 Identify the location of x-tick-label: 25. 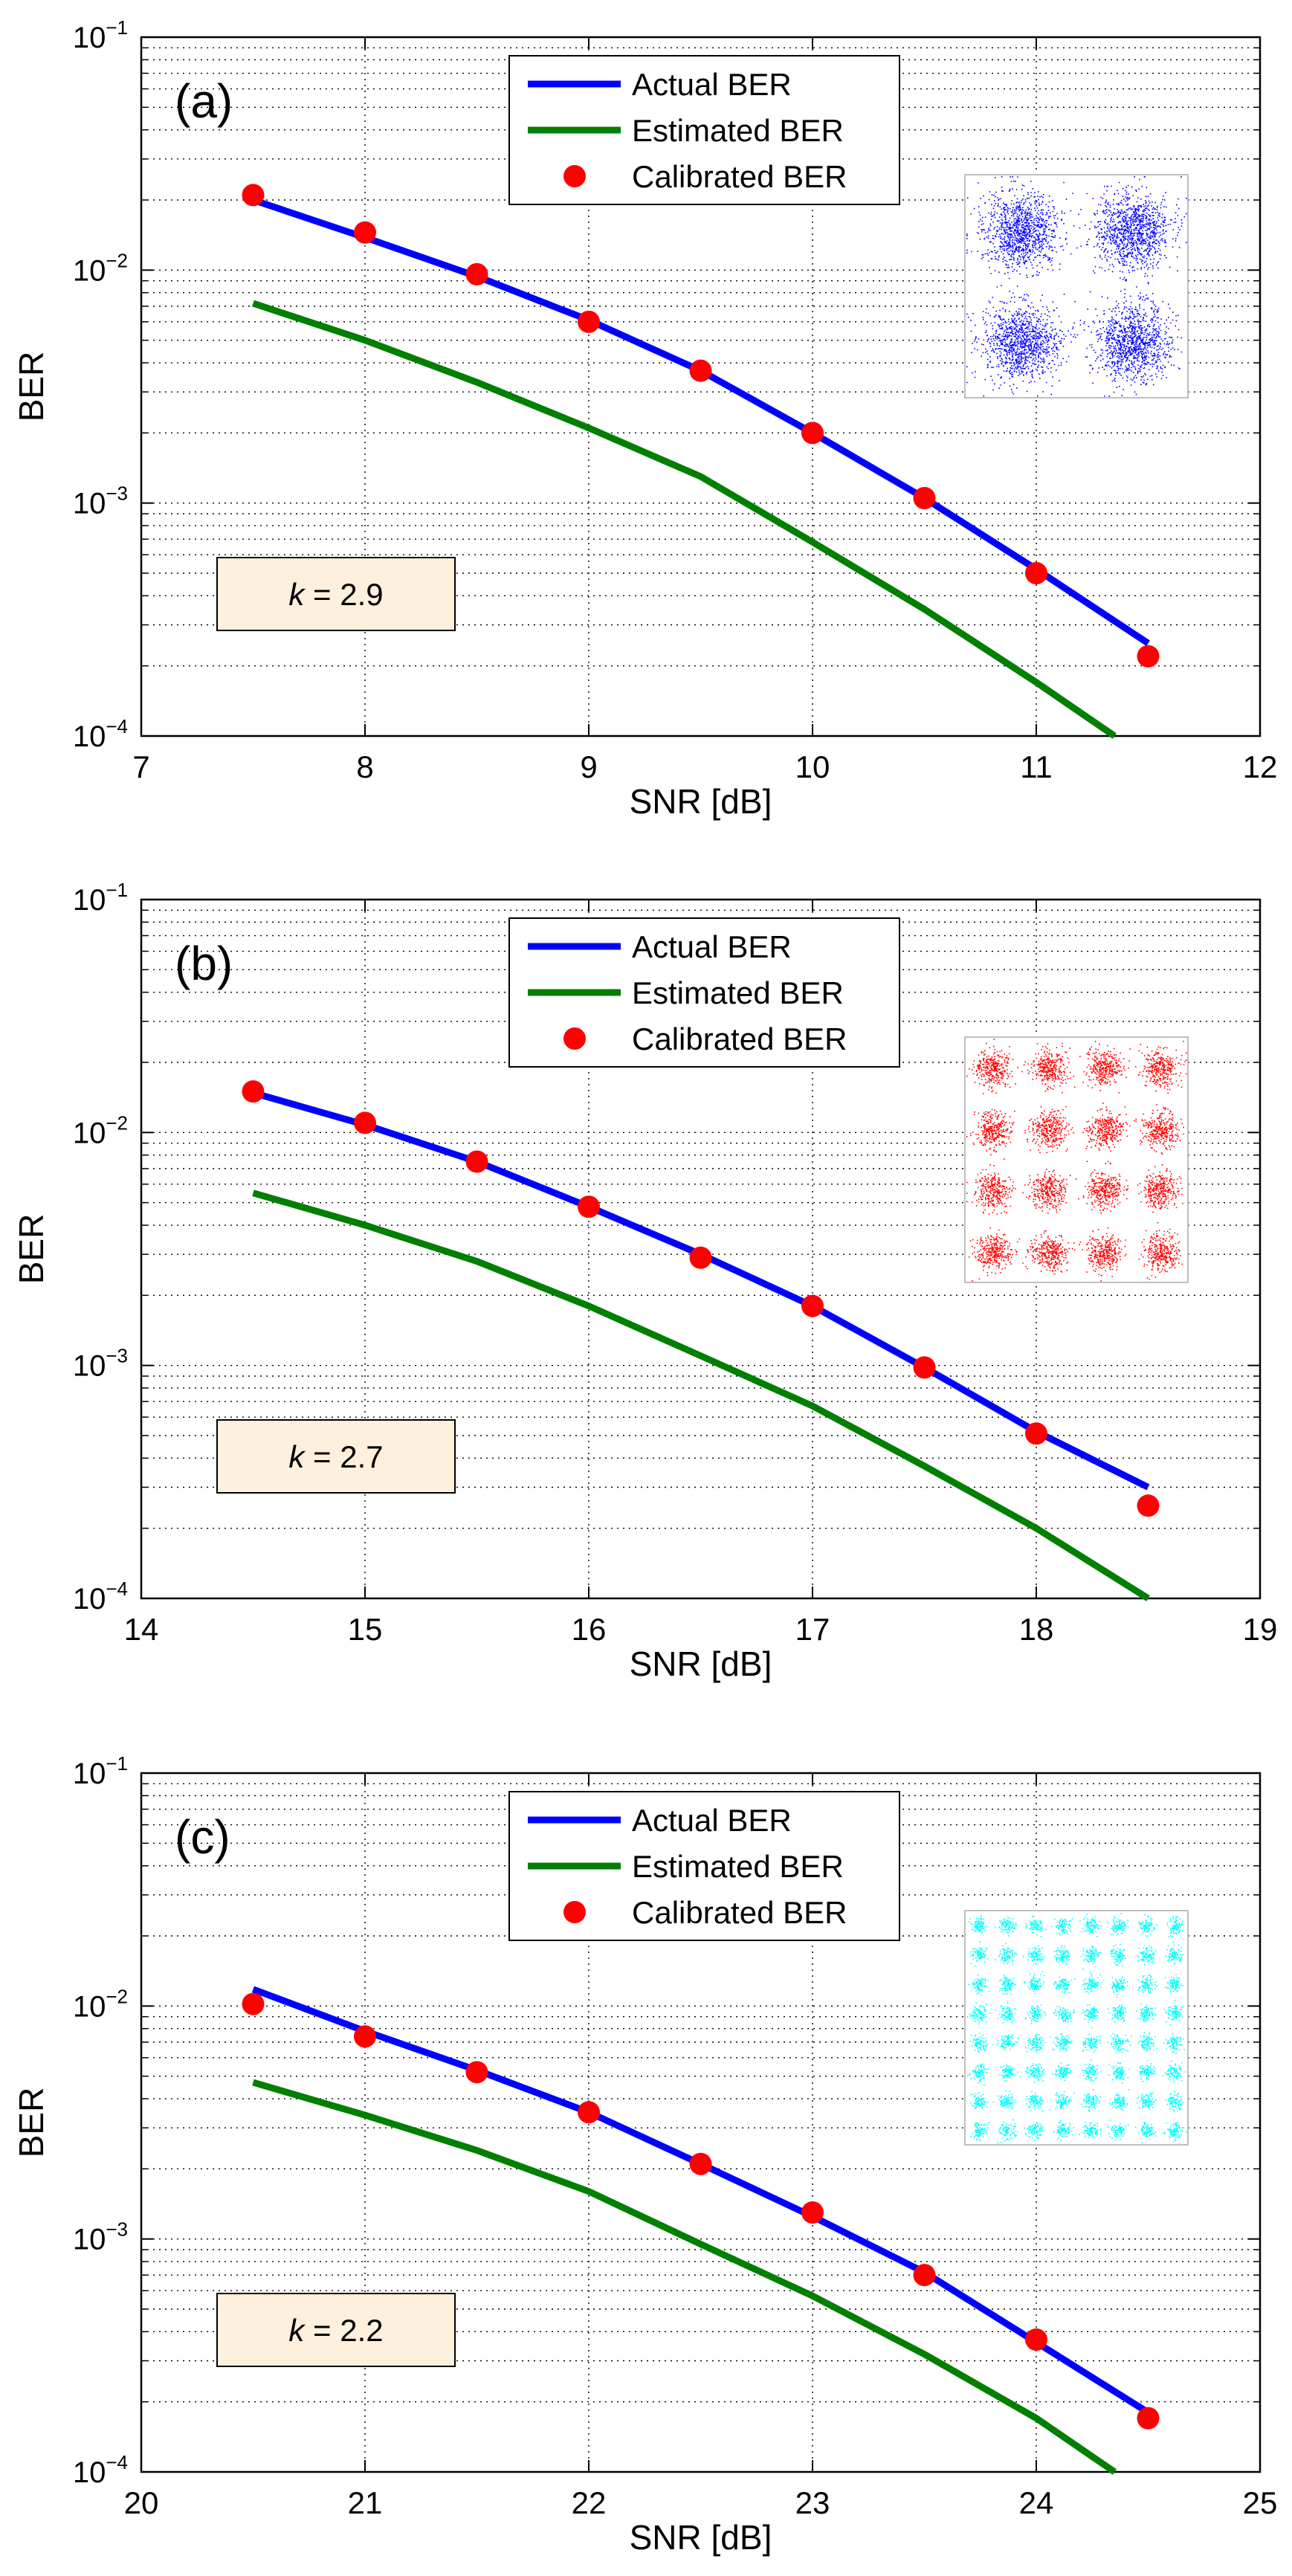
(1261, 2502).